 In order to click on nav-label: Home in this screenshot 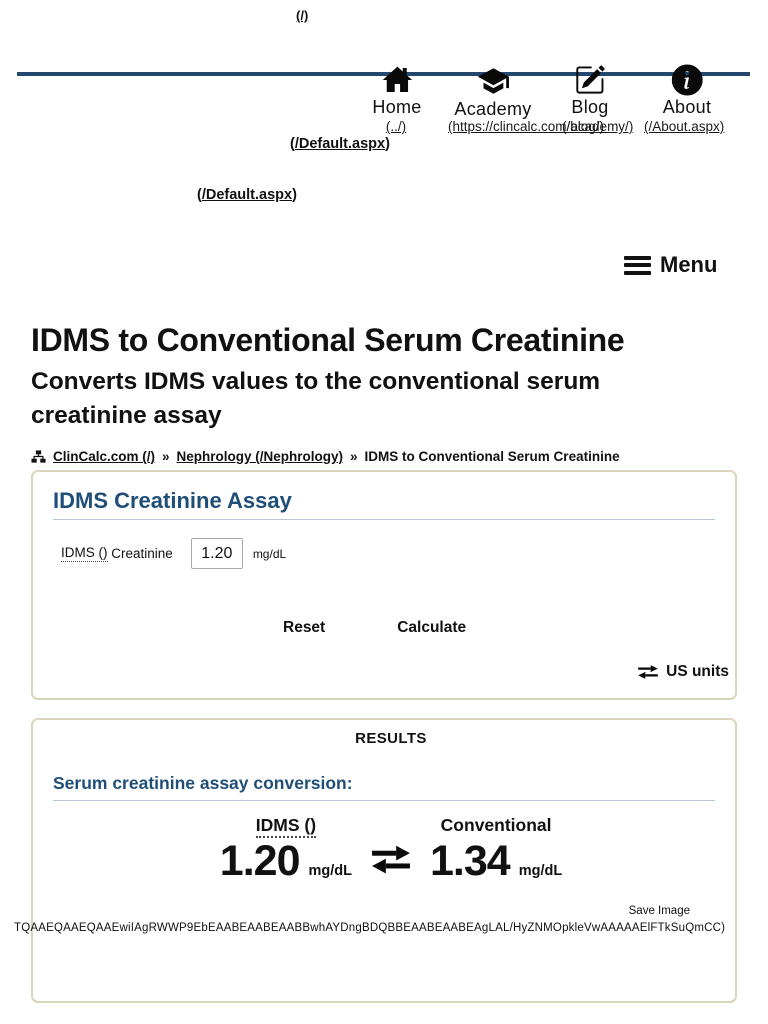, I will do `click(397, 107)`.